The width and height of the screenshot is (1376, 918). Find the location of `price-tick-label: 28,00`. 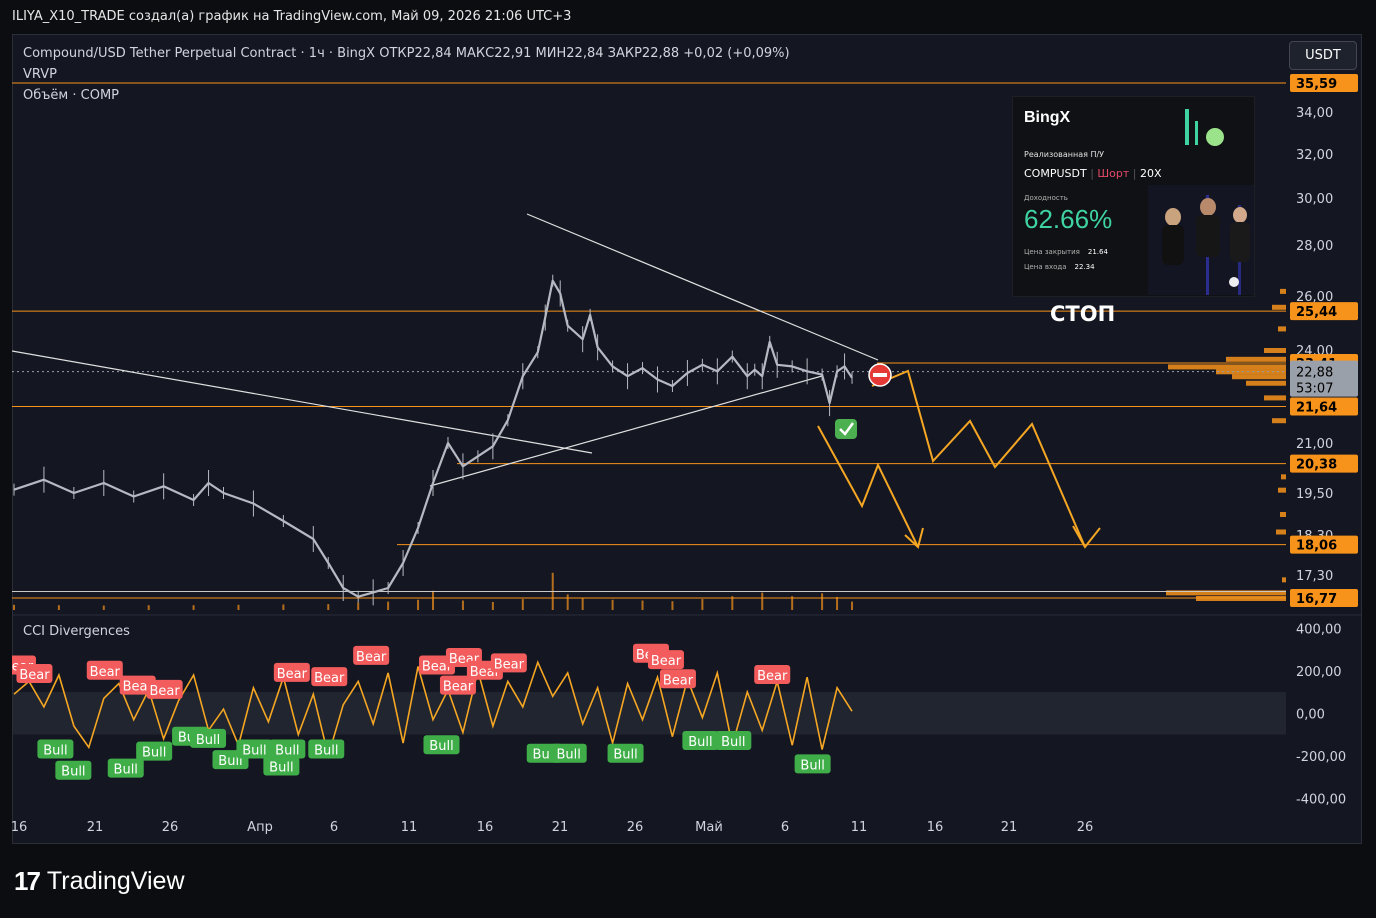

price-tick-label: 28,00 is located at coordinates (1314, 246).